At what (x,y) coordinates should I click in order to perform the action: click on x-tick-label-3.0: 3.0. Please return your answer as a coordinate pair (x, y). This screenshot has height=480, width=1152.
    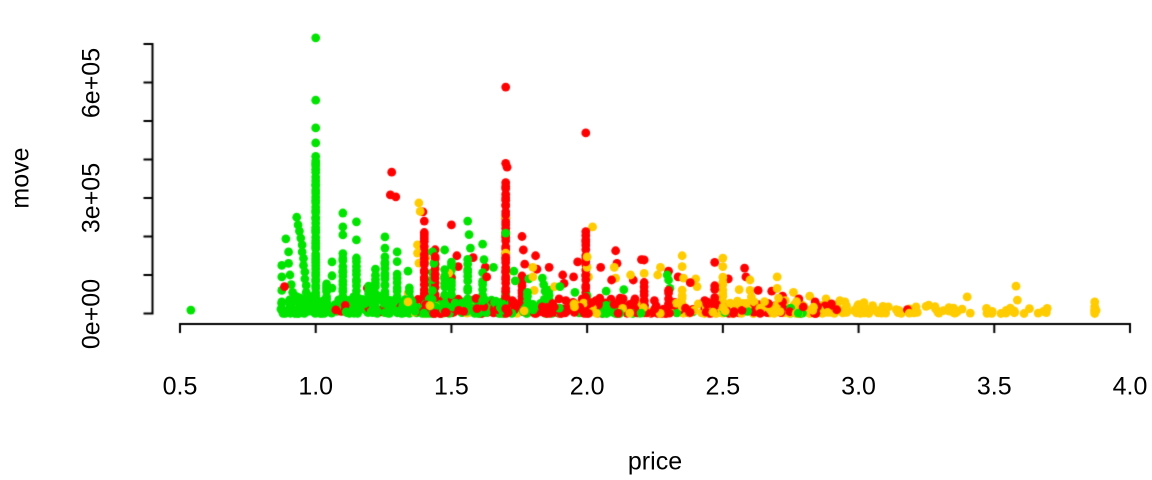
    Looking at the image, I should click on (858, 386).